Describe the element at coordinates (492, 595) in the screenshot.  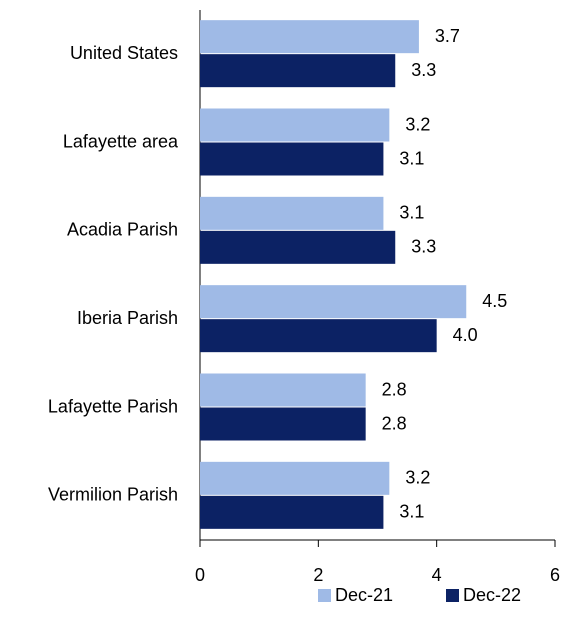
I see `legend-label: Dec-22` at that location.